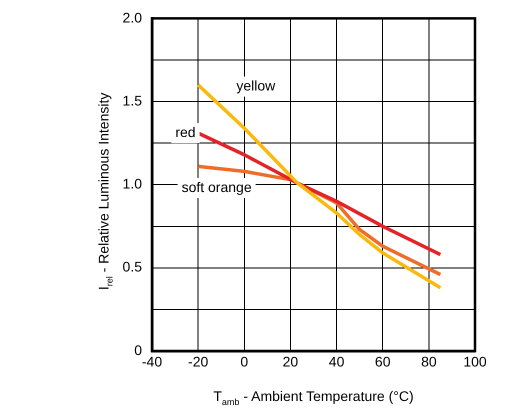  What do you see at coordinates (313, 397) in the screenshot?
I see `x-axis-title: T$_{amb}$ - Ambient Temperature (°C)` at bounding box center [313, 397].